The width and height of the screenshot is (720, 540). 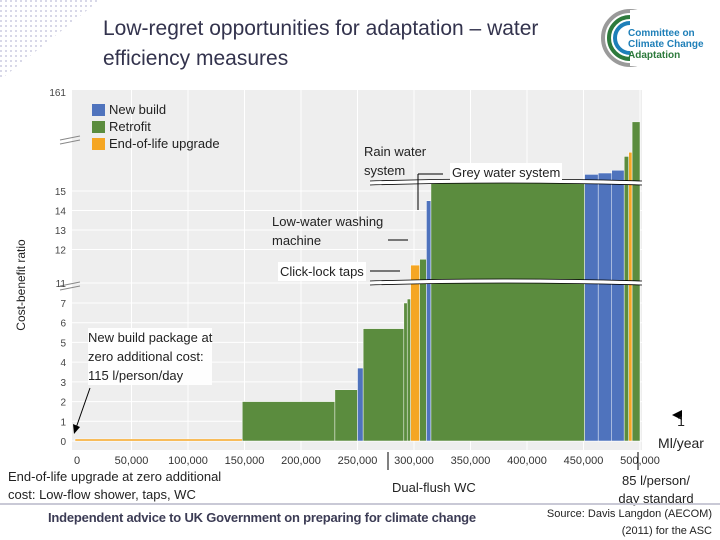 I want to click on annotation-new-build-line1: New build package at, so click(x=150, y=337).